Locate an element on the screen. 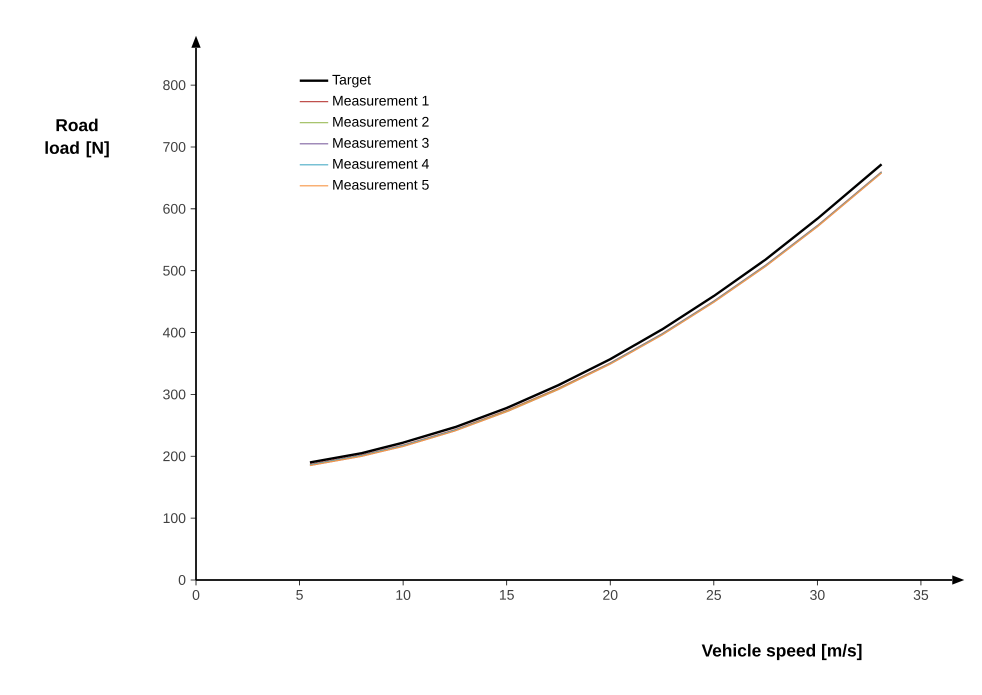  y-tick-label: 400 is located at coordinates (174, 333).